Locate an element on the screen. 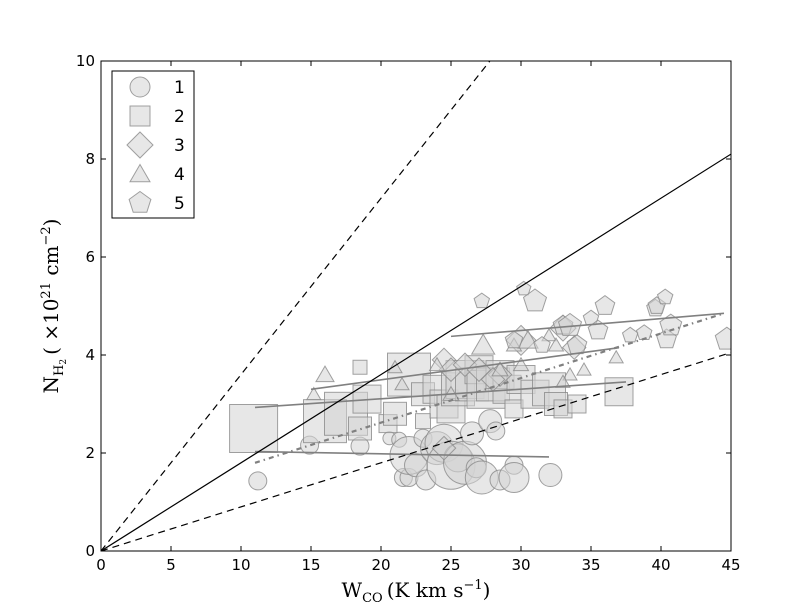 This screenshot has height=616, width=812. x-tick-label: 0 is located at coordinates (101, 565).